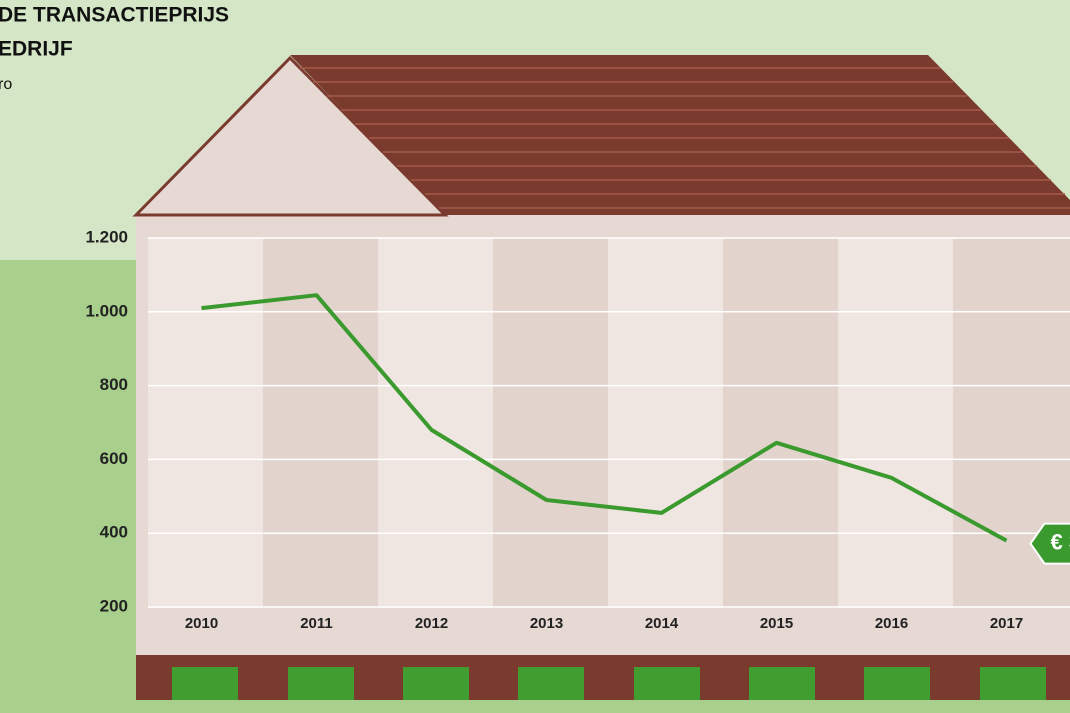 This screenshot has width=1070, height=713. What do you see at coordinates (546, 623) in the screenshot?
I see `x-tick-label: 2013` at bounding box center [546, 623].